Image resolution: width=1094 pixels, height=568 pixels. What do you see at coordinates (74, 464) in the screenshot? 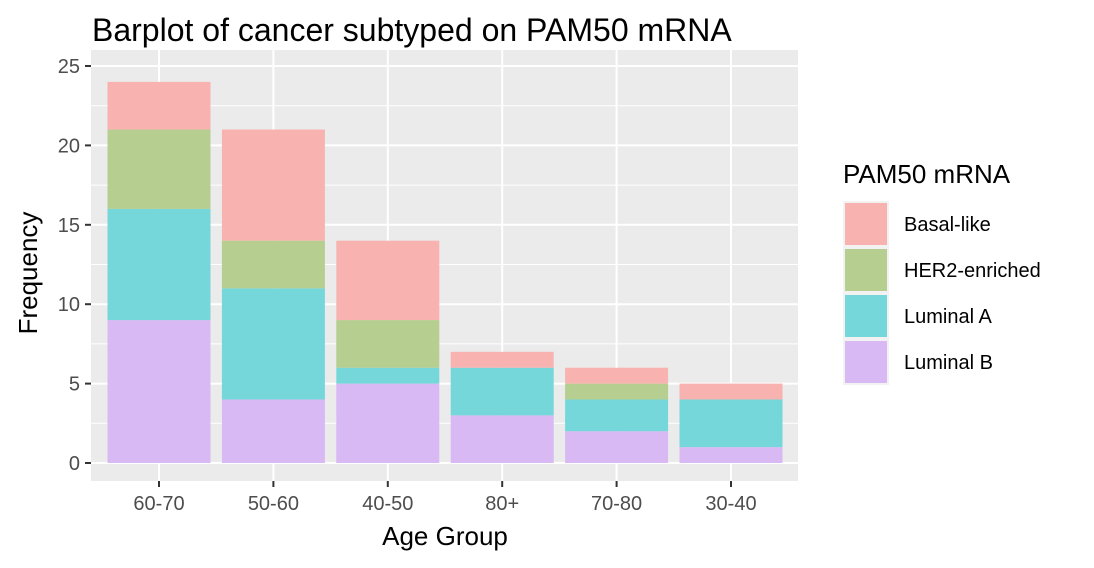
I see `y-tick-label: 0` at bounding box center [74, 464].